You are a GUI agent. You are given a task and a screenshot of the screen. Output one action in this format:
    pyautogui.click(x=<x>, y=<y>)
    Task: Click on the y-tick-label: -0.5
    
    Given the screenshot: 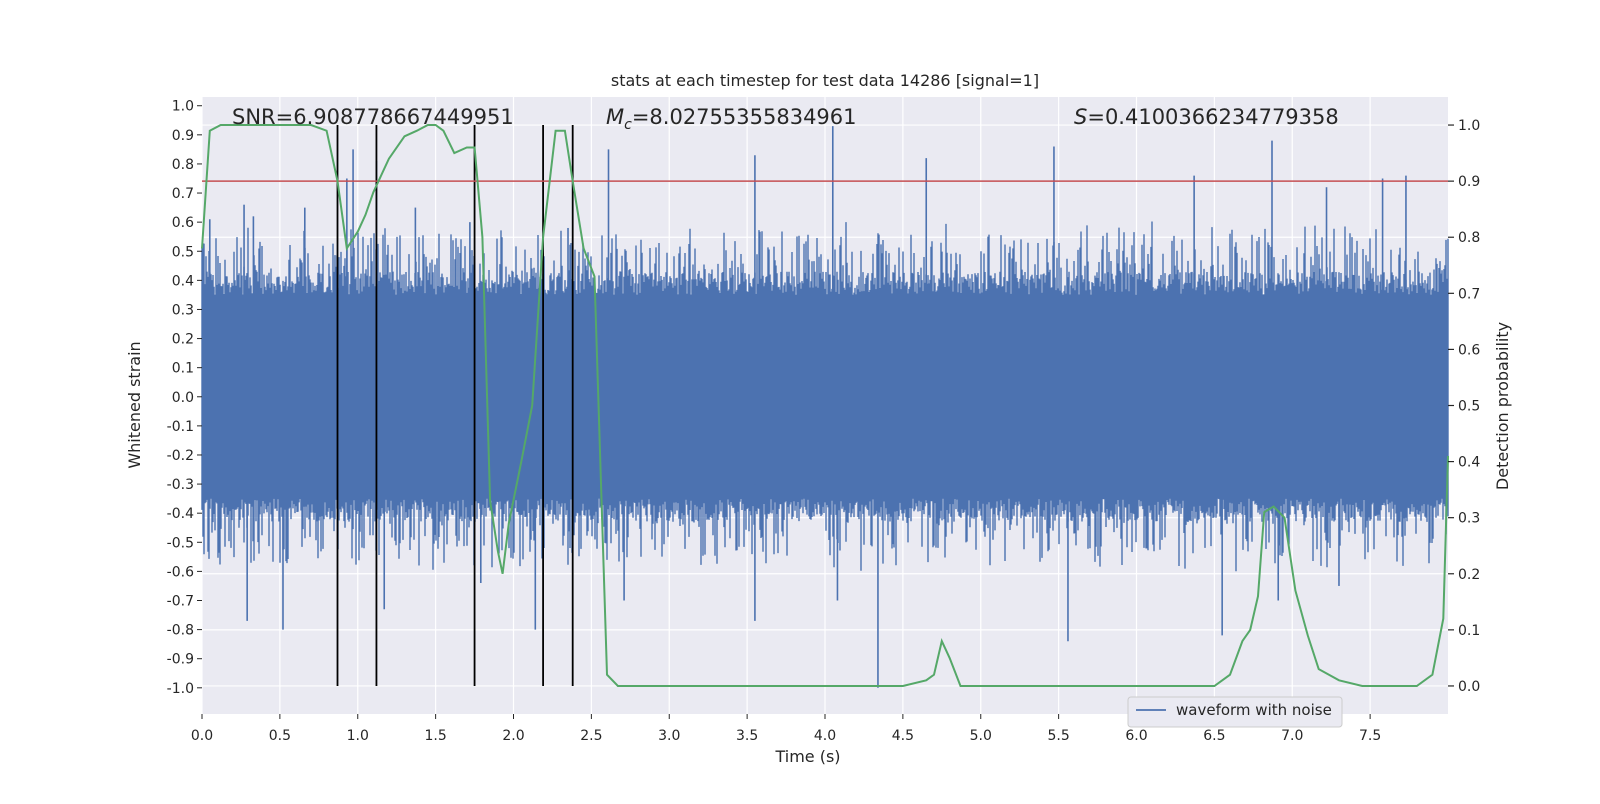 What is the action you would take?
    pyautogui.click(x=180, y=543)
    